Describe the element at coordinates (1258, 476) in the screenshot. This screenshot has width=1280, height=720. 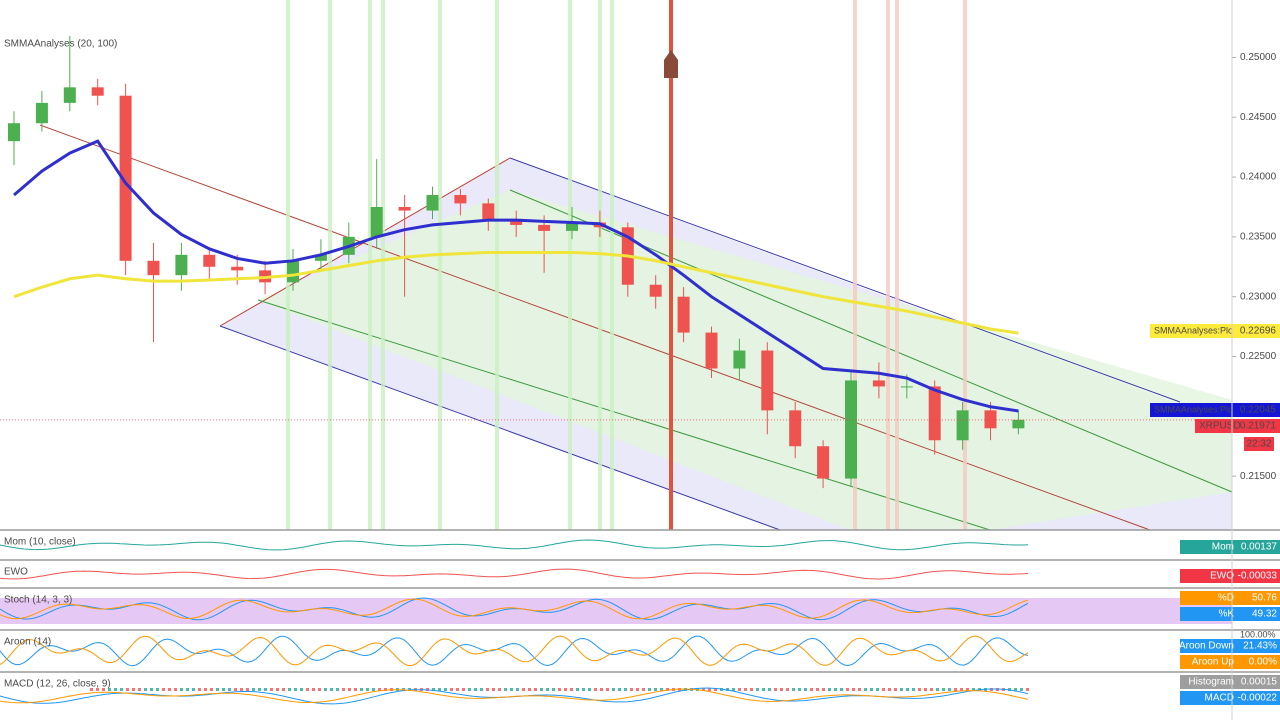
I see `y-tick-label: 0.21500` at that location.